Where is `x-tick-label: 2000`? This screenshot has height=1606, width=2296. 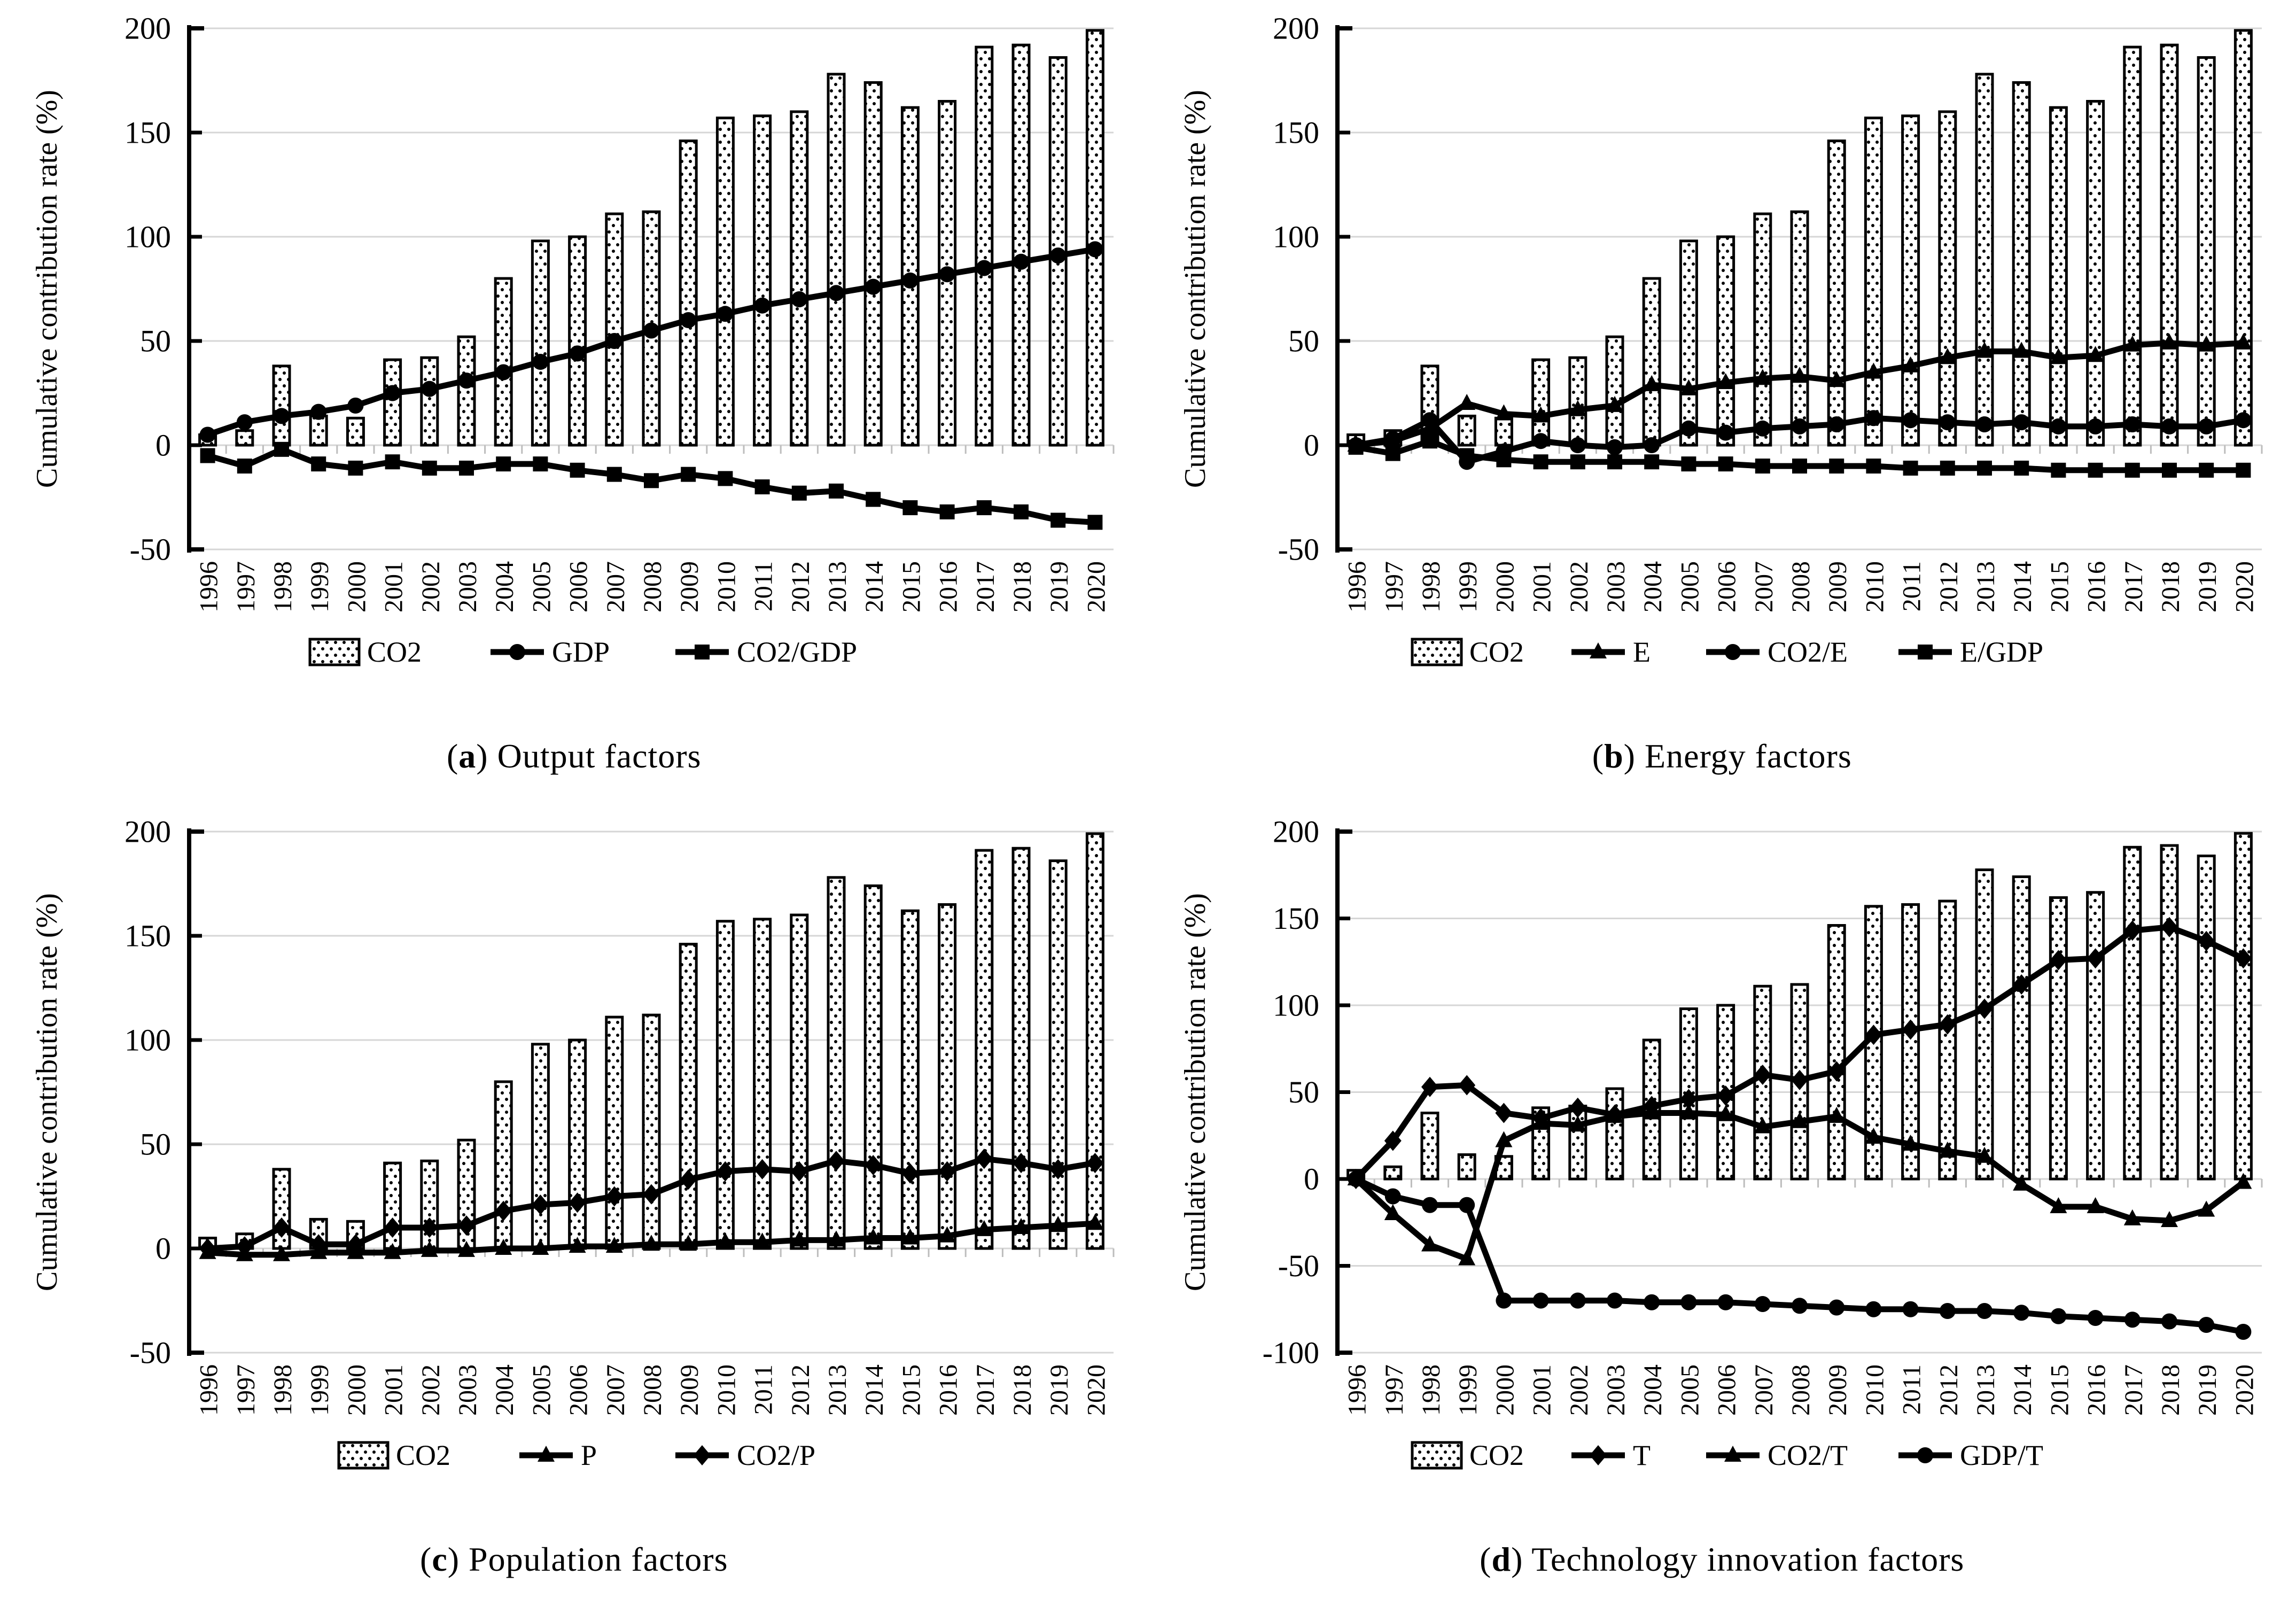 x-tick-label: 2000 is located at coordinates (357, 586).